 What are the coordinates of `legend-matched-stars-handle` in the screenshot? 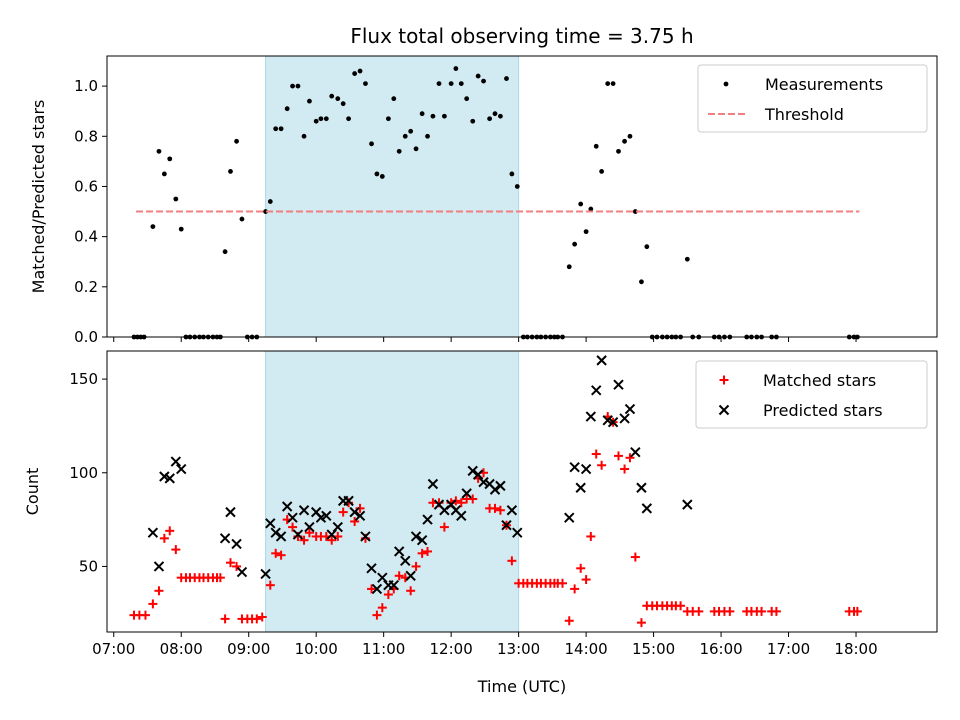 It's located at (724, 380).